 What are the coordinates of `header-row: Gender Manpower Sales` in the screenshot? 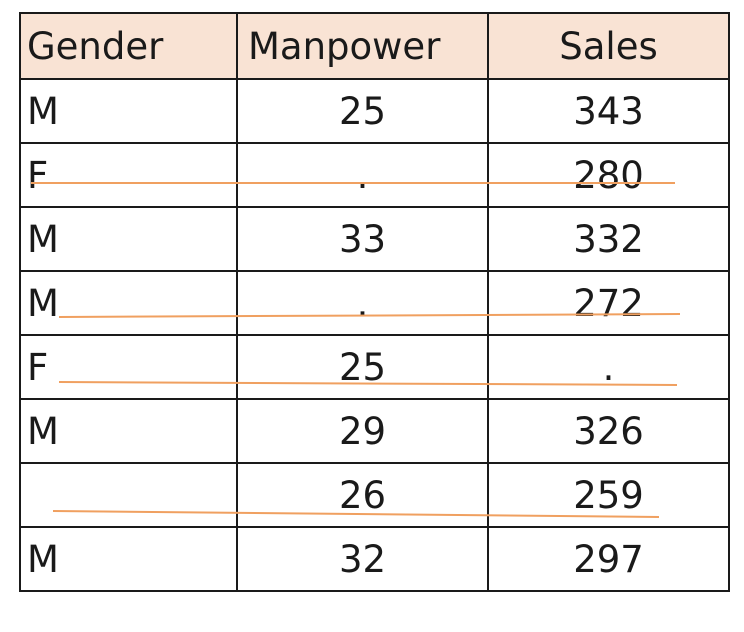 It's located at (374, 46).